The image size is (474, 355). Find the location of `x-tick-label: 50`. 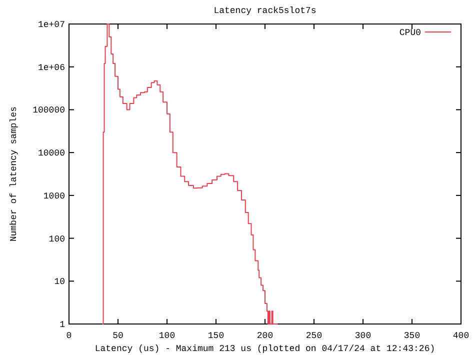

x-tick-label: 50 is located at coordinates (118, 336).